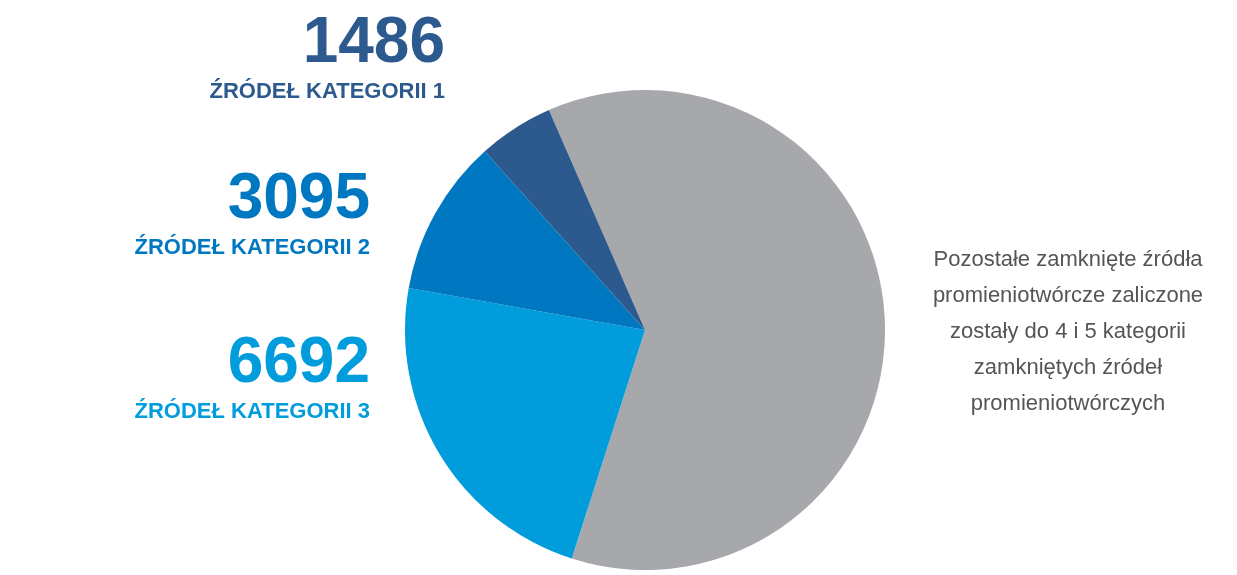 Image resolution: width=1237 pixels, height=575 pixels. What do you see at coordinates (252, 410) in the screenshot?
I see `slice-label: ŹRÓDEŁ KATEGORII 3` at bounding box center [252, 410].